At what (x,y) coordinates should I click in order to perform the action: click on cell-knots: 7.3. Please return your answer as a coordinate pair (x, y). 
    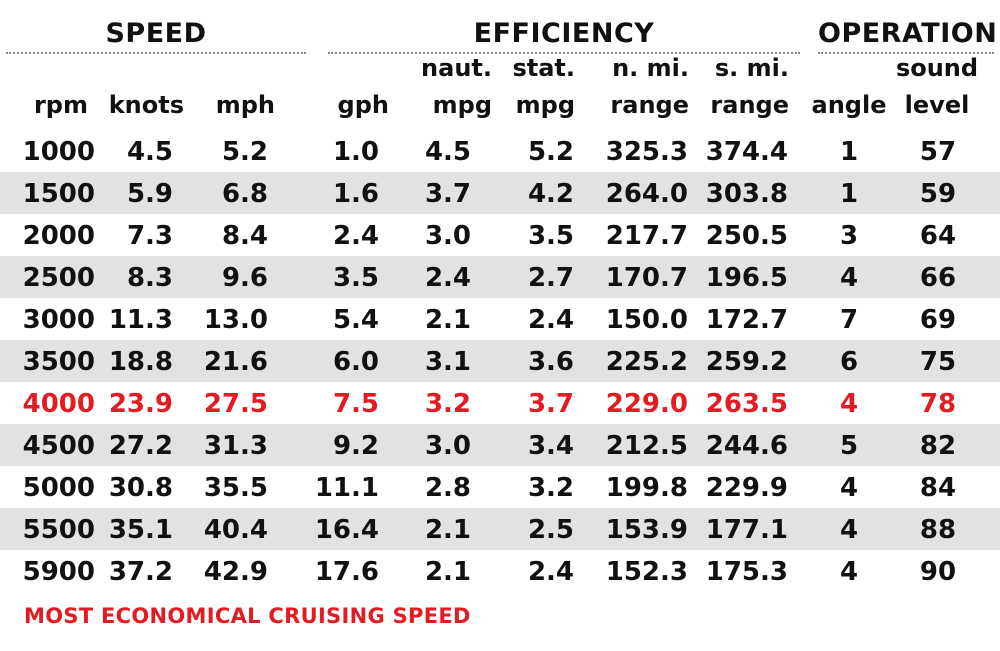
    Looking at the image, I should click on (149, 236).